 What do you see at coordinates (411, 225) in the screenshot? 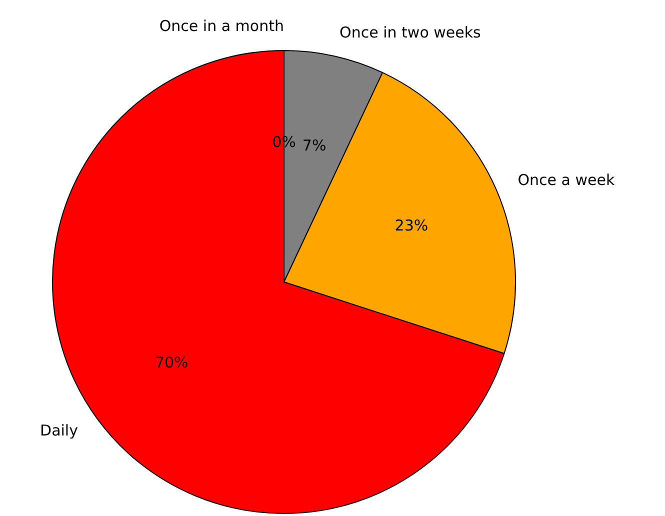
I see `data-label: 23%` at bounding box center [411, 225].